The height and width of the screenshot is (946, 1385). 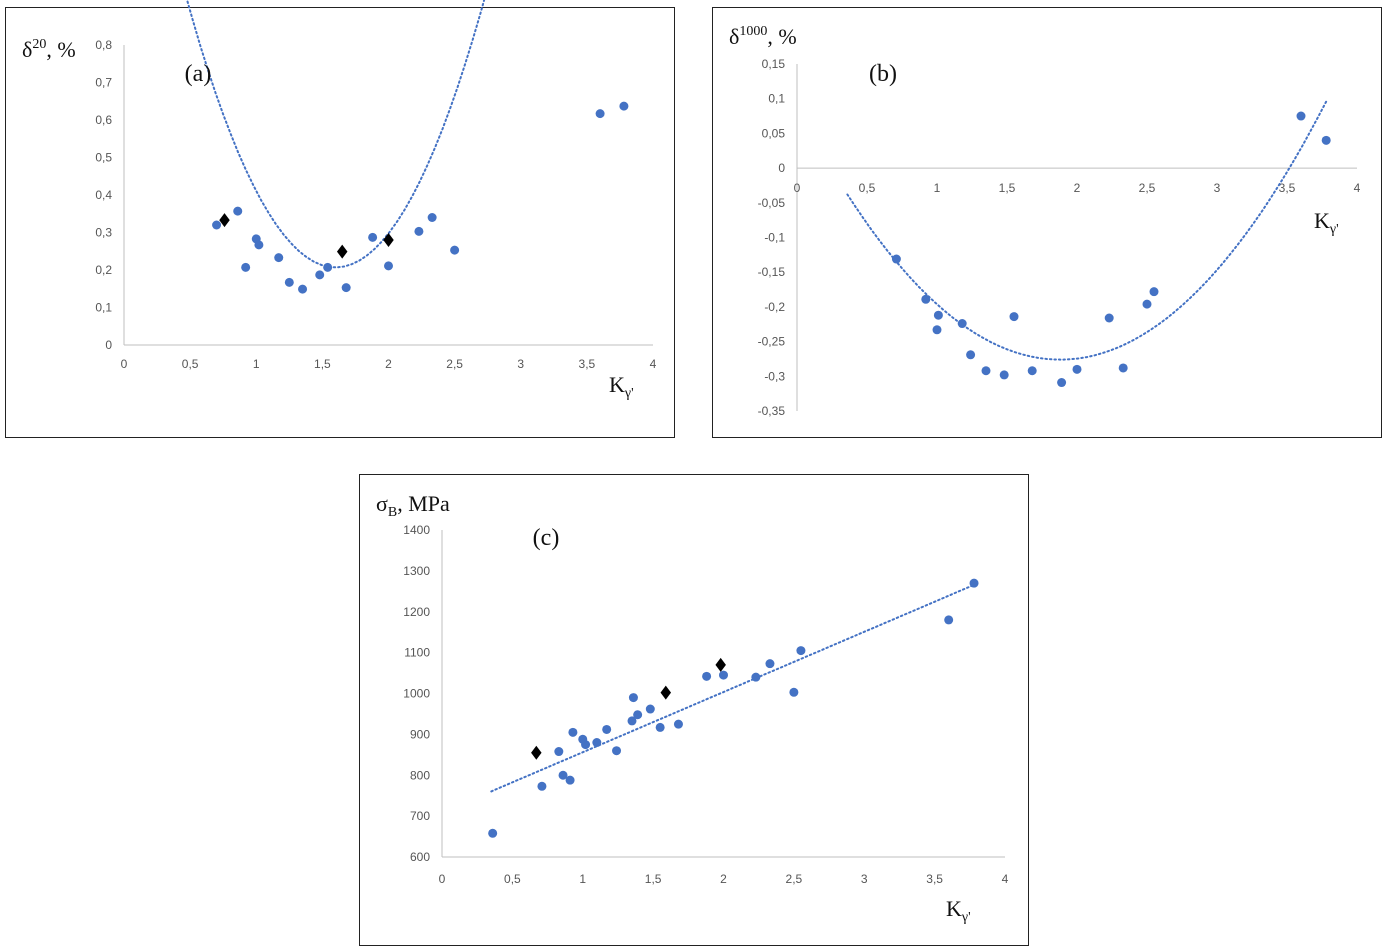 I want to click on y-axis-label: δ1000, %, so click(x=763, y=36).